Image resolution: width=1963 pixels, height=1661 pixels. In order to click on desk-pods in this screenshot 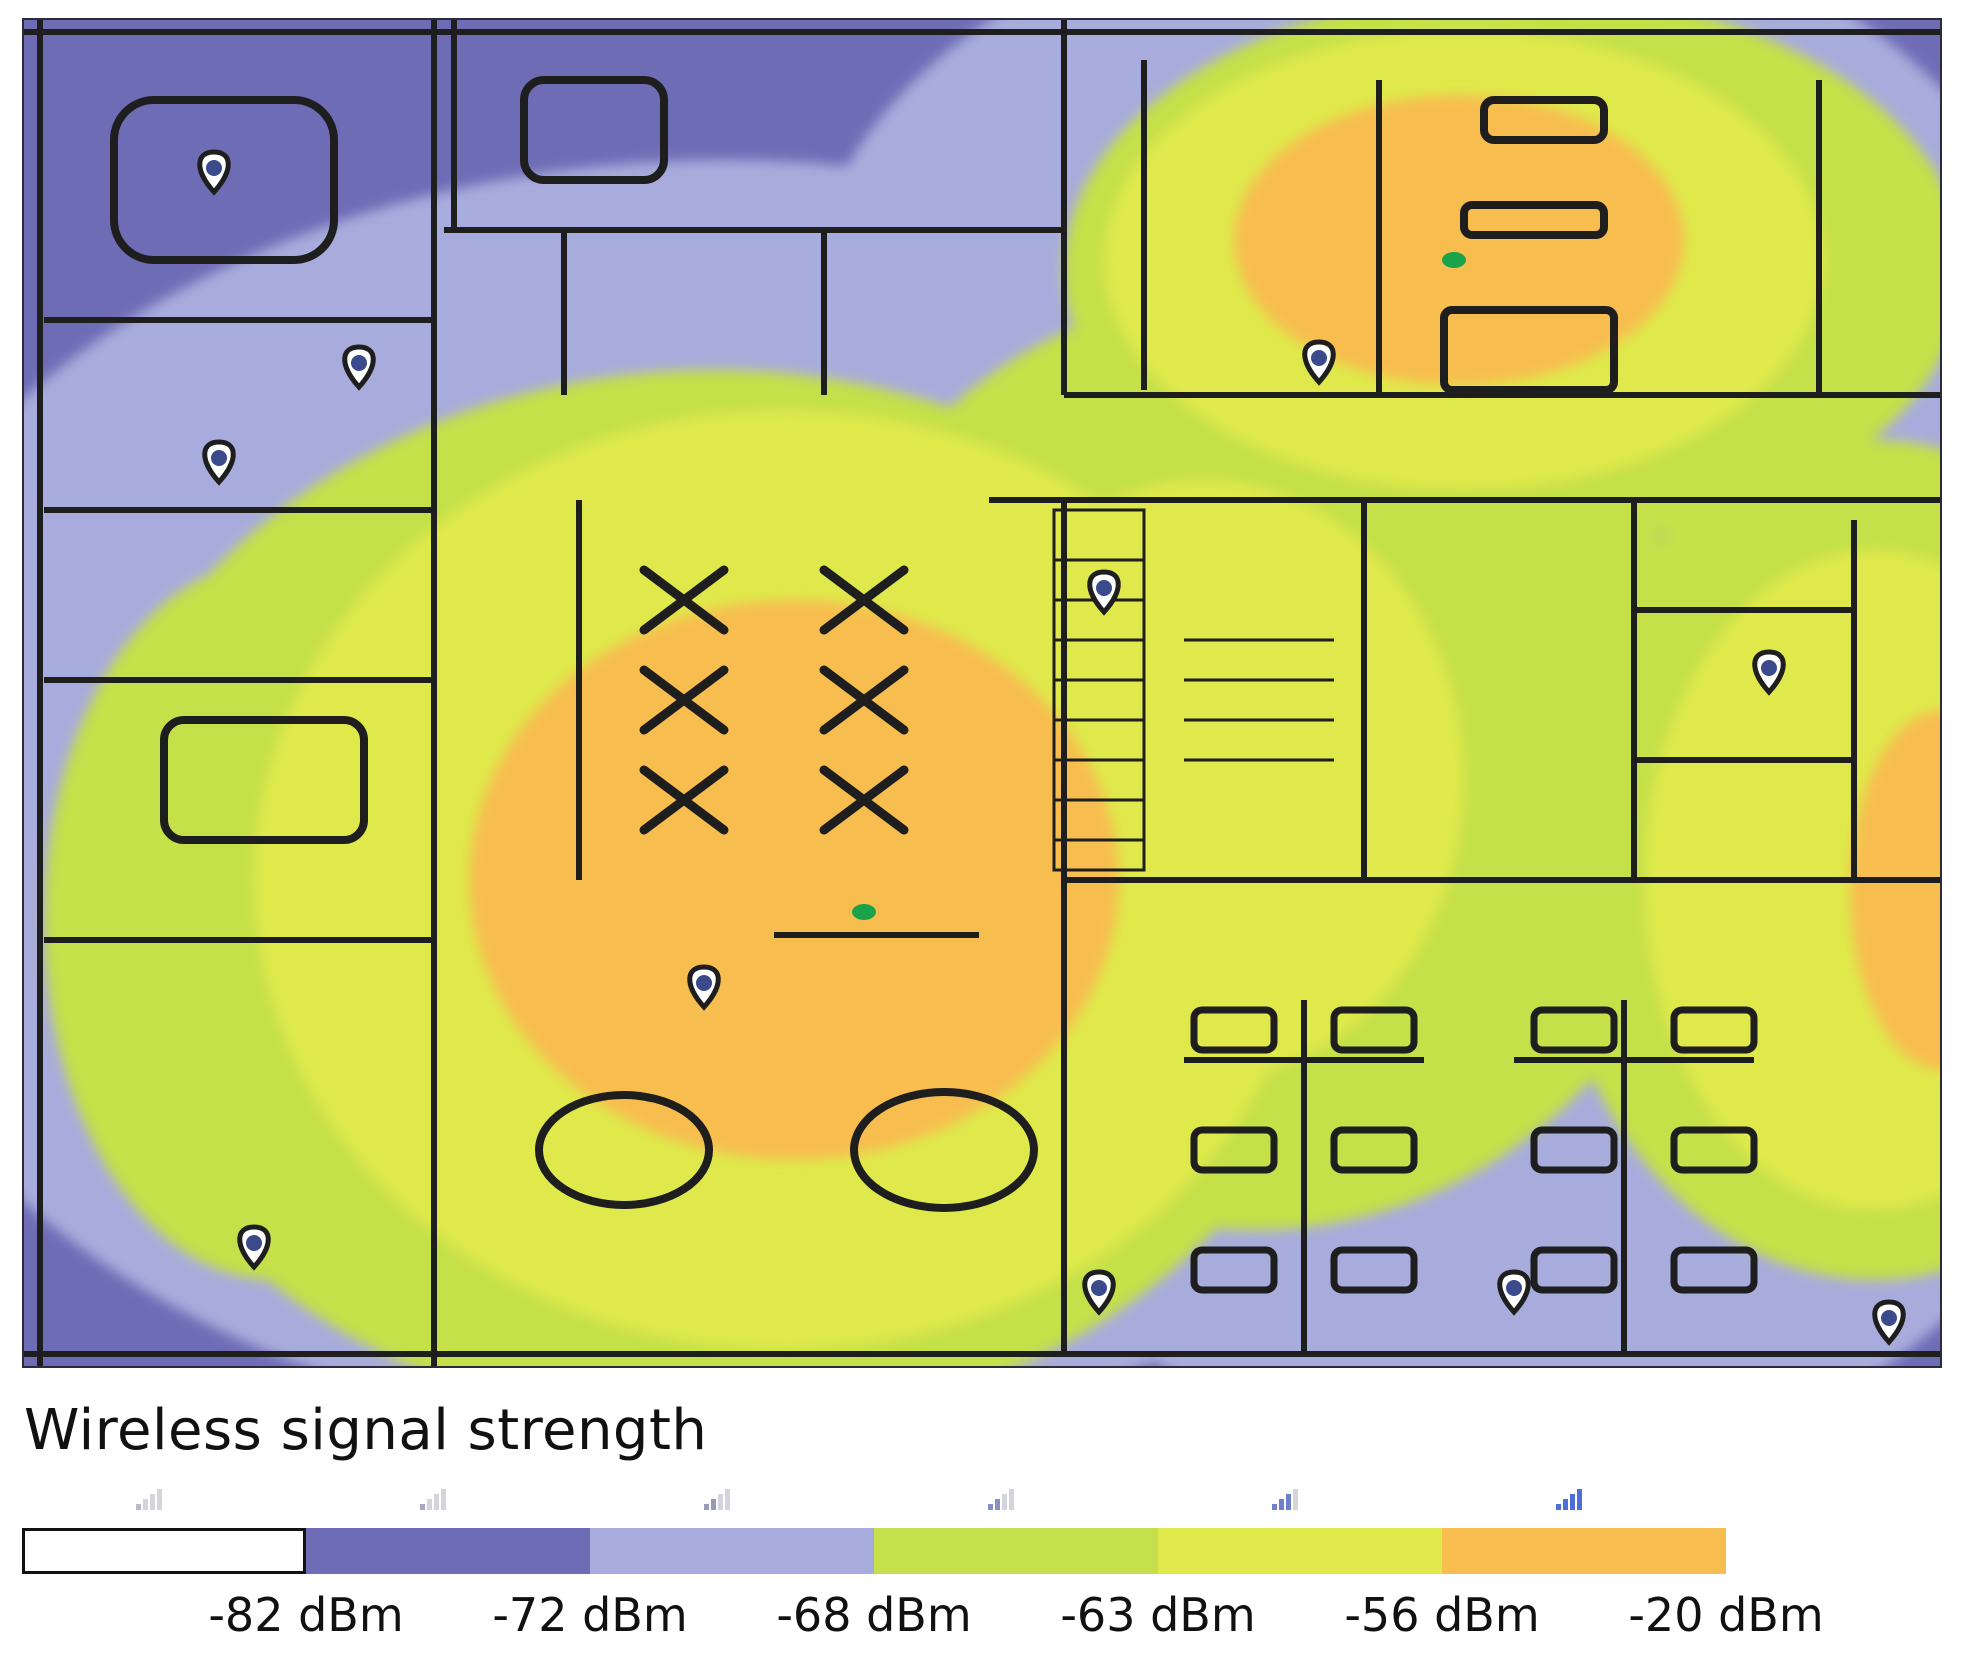, I will do `click(1474, 1150)`.